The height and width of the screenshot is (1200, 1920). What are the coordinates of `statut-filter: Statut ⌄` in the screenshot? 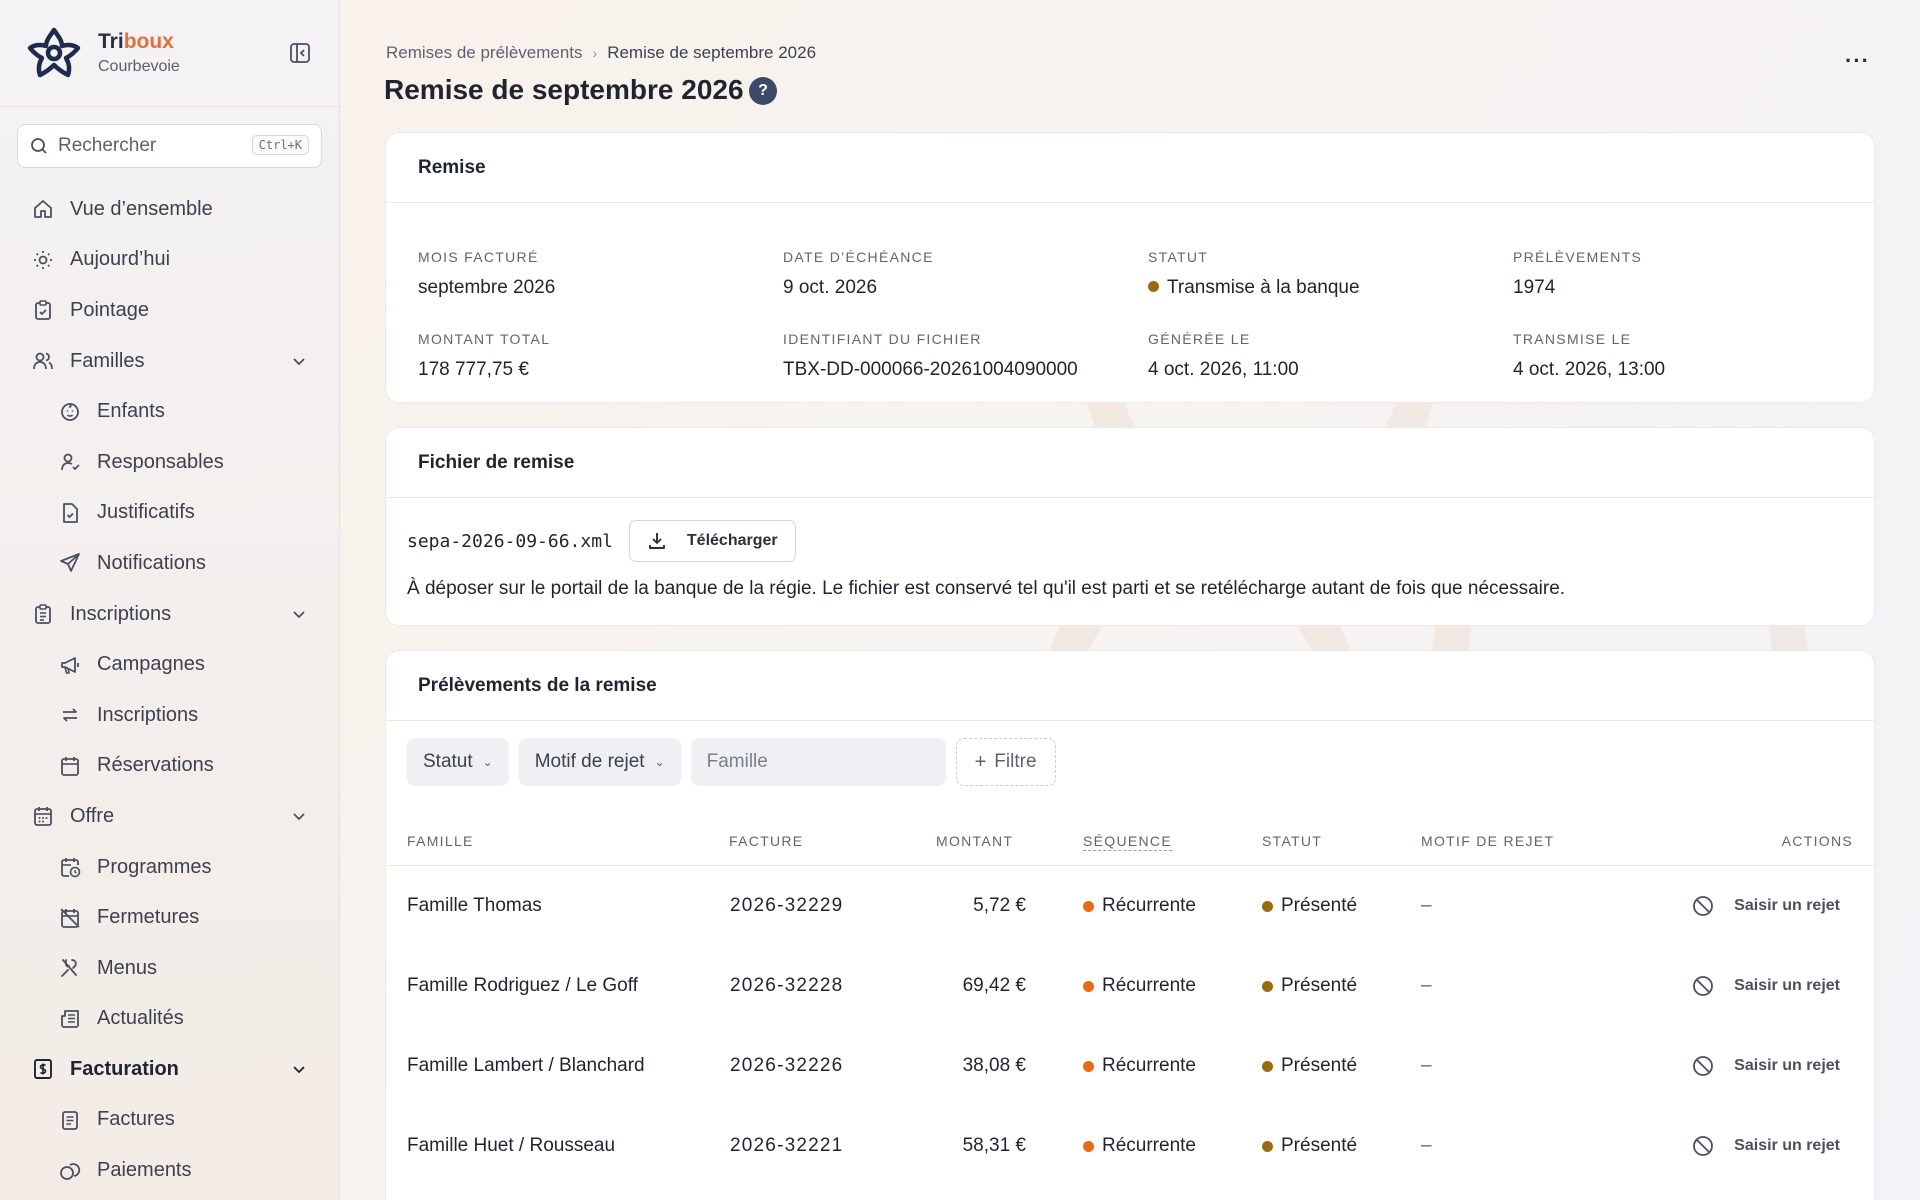 It's located at (458, 762).